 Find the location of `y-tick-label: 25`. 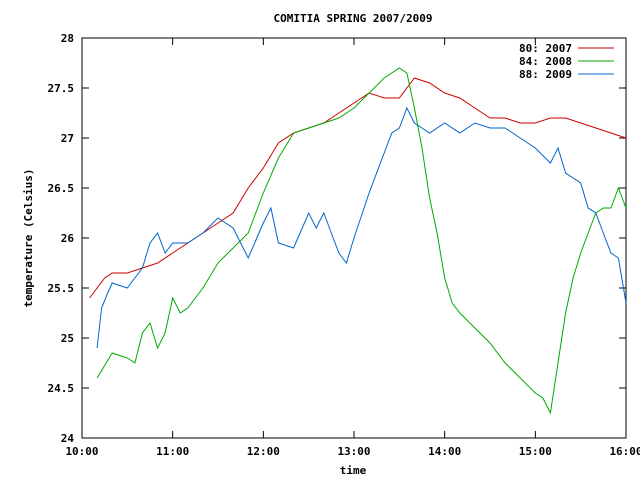

y-tick-label: 25 is located at coordinates (67, 338).